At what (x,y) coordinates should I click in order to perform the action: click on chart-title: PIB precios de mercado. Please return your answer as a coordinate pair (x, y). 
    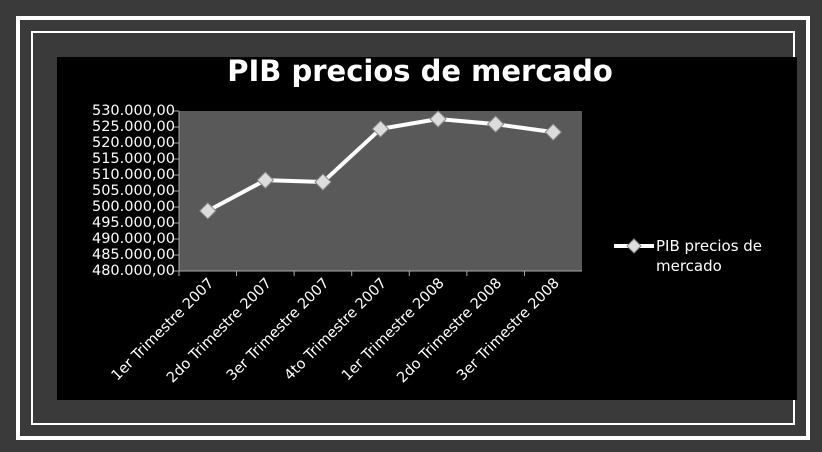
    Looking at the image, I should click on (420, 71).